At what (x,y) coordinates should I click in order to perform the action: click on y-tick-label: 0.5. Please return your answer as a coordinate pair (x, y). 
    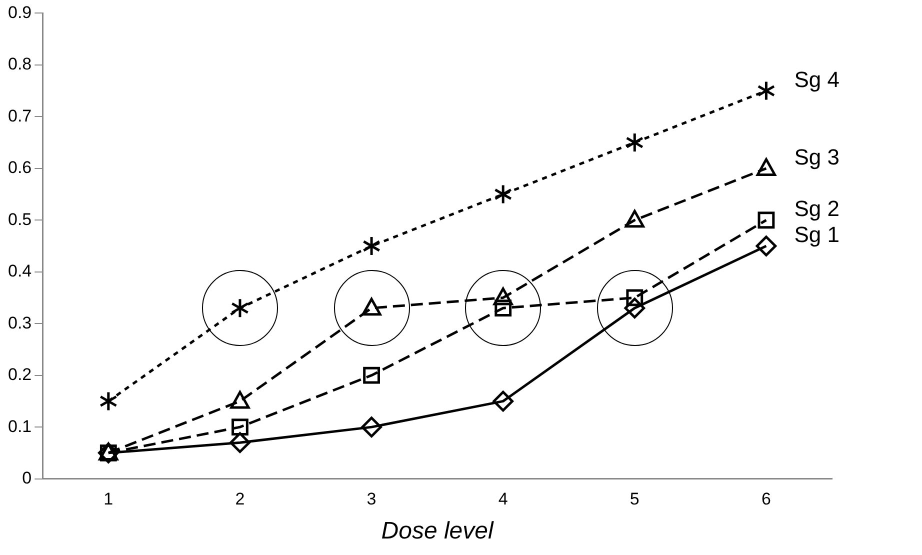
    Looking at the image, I should click on (20, 219).